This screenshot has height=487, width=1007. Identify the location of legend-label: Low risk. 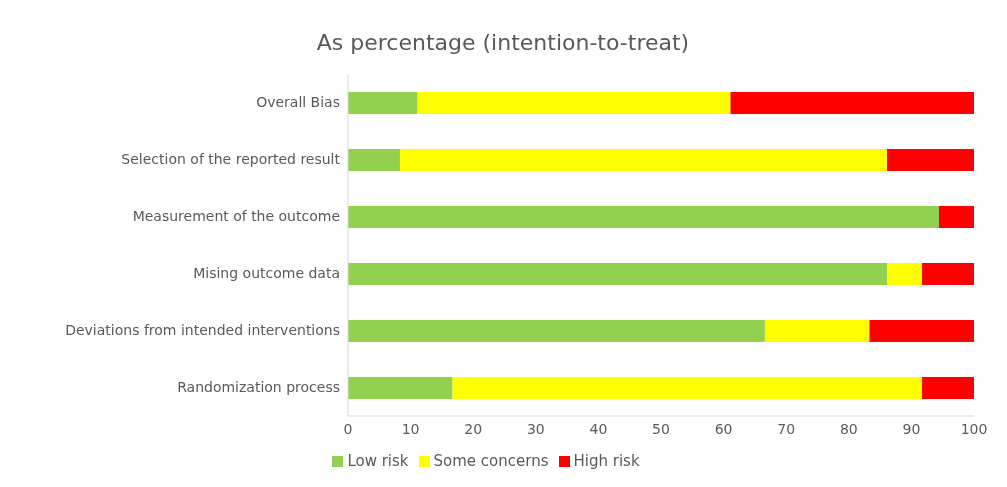
(378, 461).